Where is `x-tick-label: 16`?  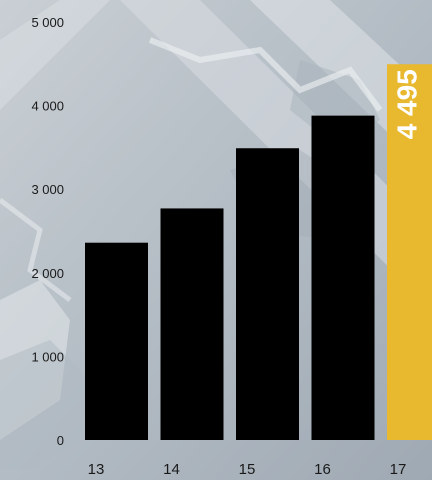 x-tick-label: 16 is located at coordinates (322, 469).